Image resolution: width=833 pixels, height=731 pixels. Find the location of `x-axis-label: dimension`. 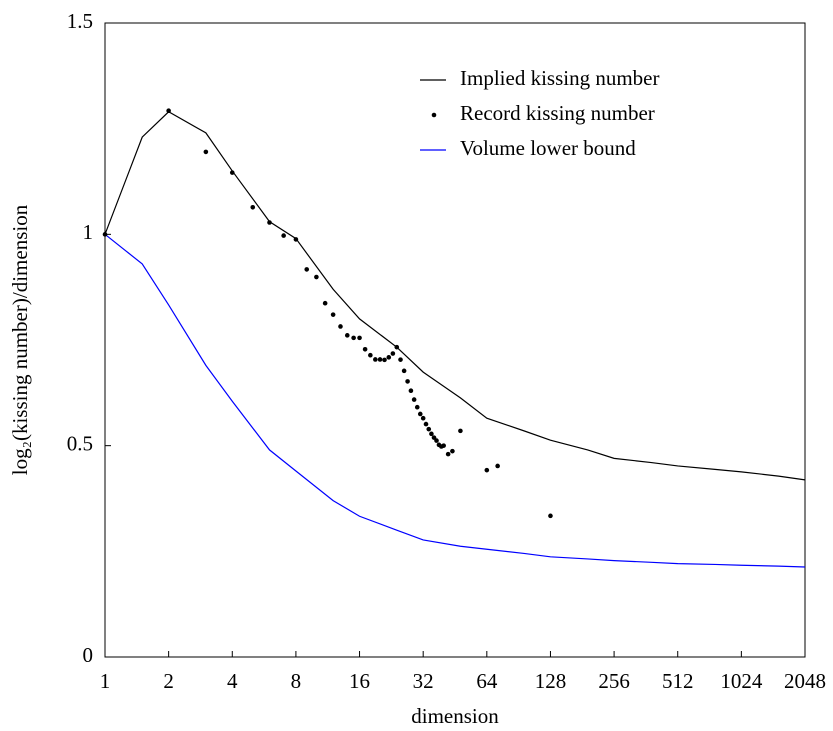

x-axis-label: dimension is located at coordinates (455, 716).